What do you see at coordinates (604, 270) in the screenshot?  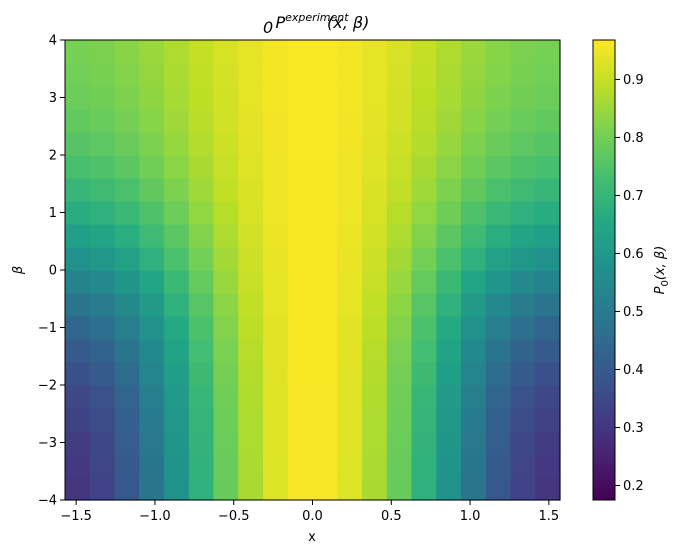 I see `colorbar-frame` at bounding box center [604, 270].